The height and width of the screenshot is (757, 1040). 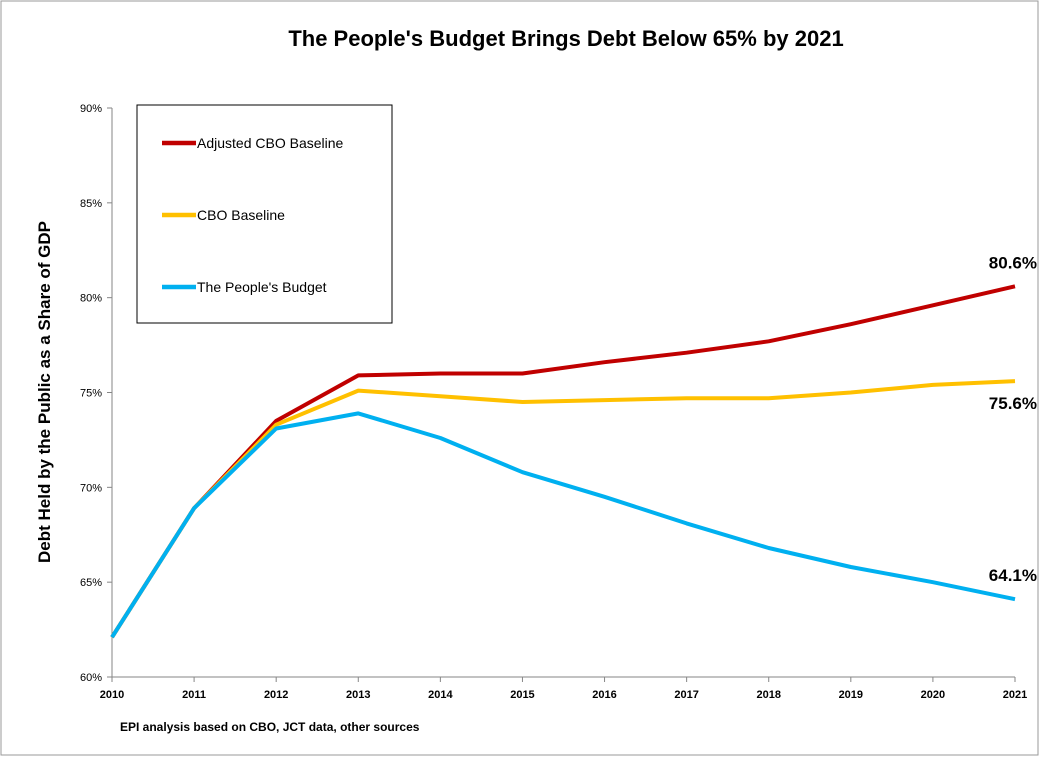 I want to click on x-tick-label: 2020, so click(x=933, y=695).